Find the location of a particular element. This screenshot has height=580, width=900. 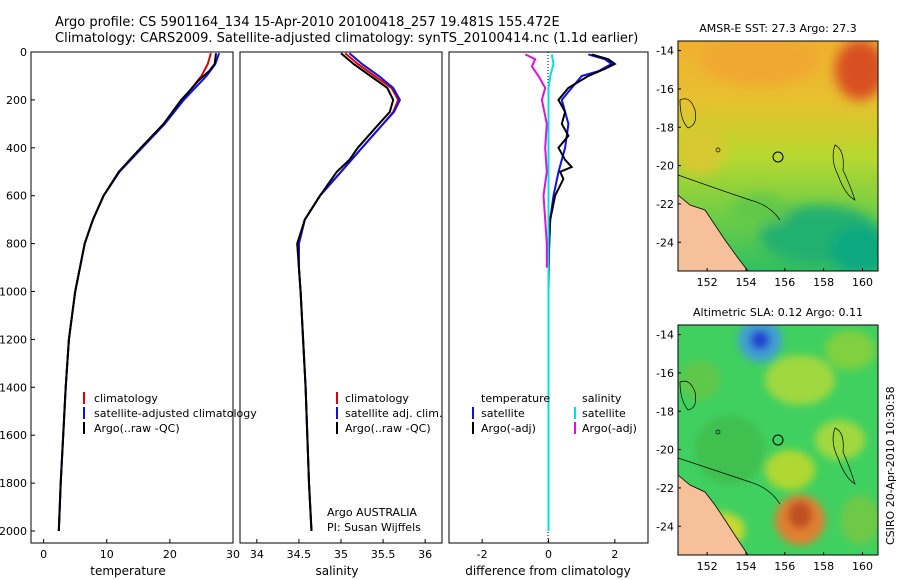

sla-map-image is located at coordinates (778, 440).